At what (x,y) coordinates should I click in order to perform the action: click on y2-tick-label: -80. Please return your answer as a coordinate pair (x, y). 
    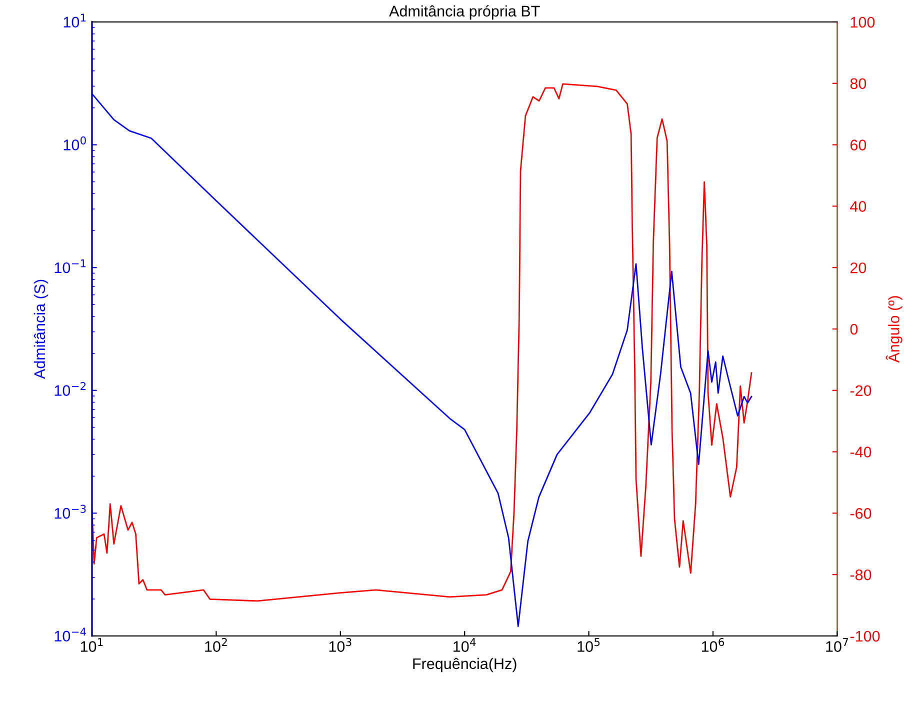
    Looking at the image, I should click on (861, 574).